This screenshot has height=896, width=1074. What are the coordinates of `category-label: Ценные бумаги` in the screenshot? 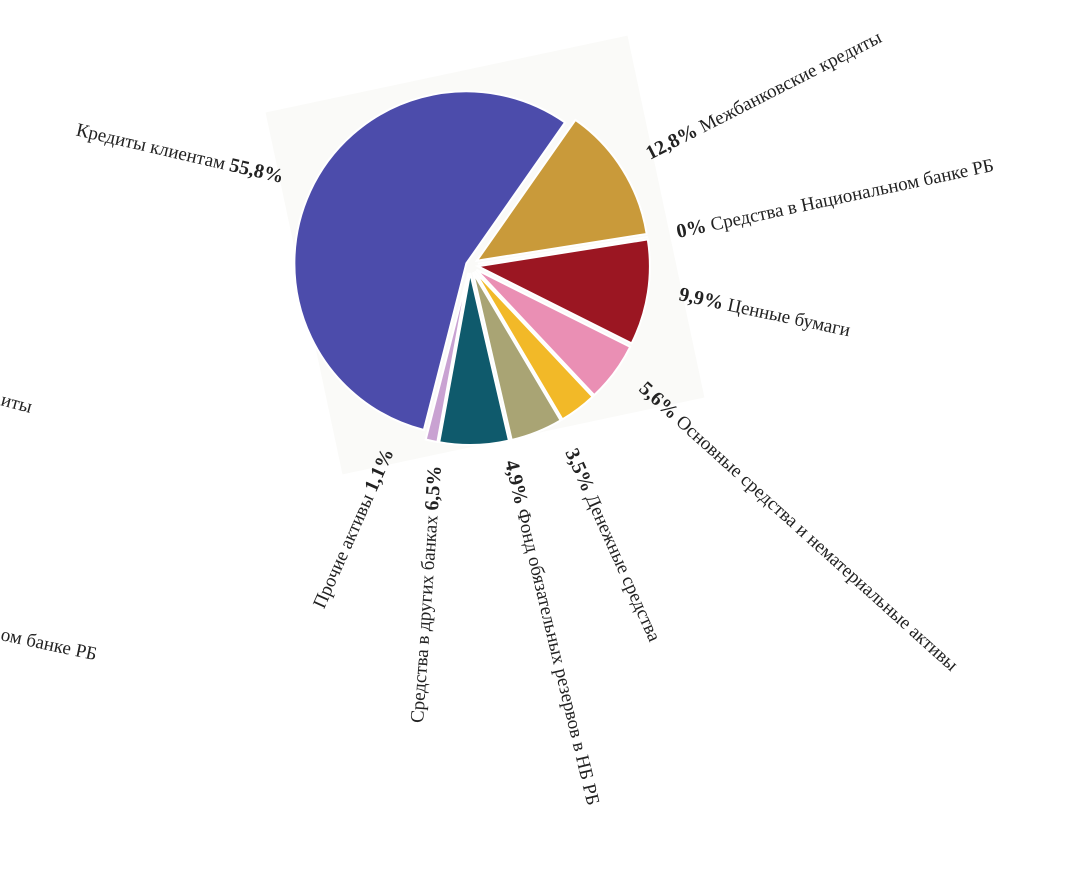 It's located at (789, 318).